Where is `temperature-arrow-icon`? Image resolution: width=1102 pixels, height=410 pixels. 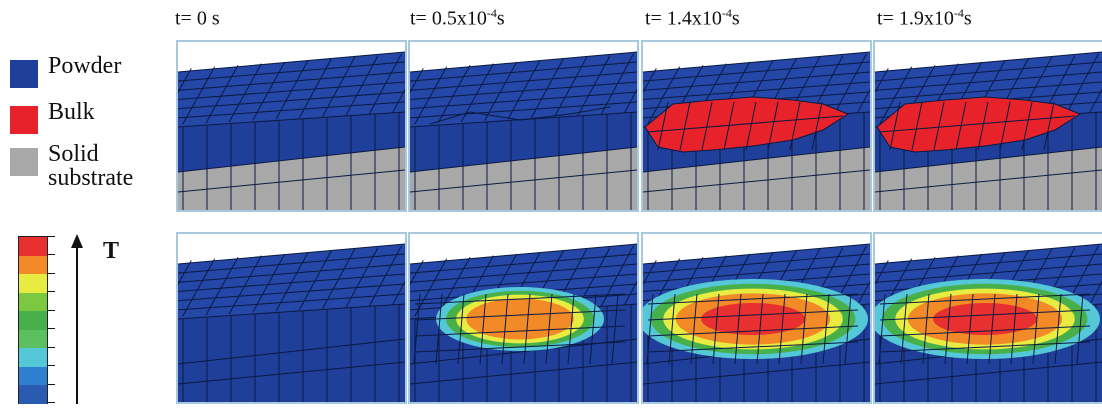 temperature-arrow-icon is located at coordinates (77, 319).